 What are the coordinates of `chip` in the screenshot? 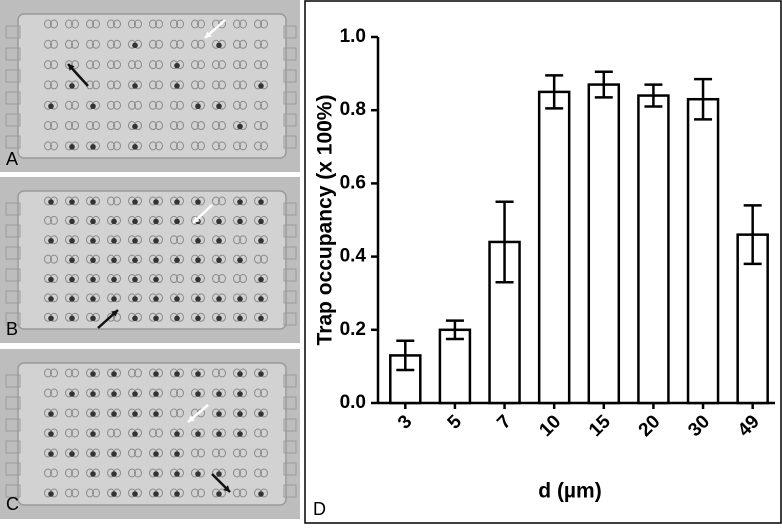 It's located at (152, 260).